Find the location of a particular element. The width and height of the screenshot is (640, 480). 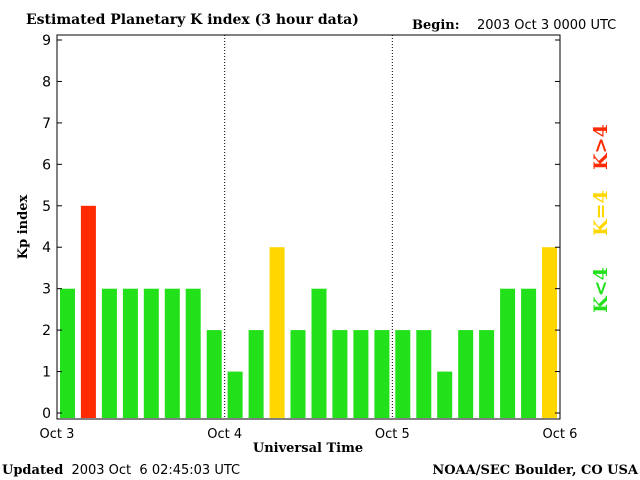

begin-label: Begin: is located at coordinates (436, 25).